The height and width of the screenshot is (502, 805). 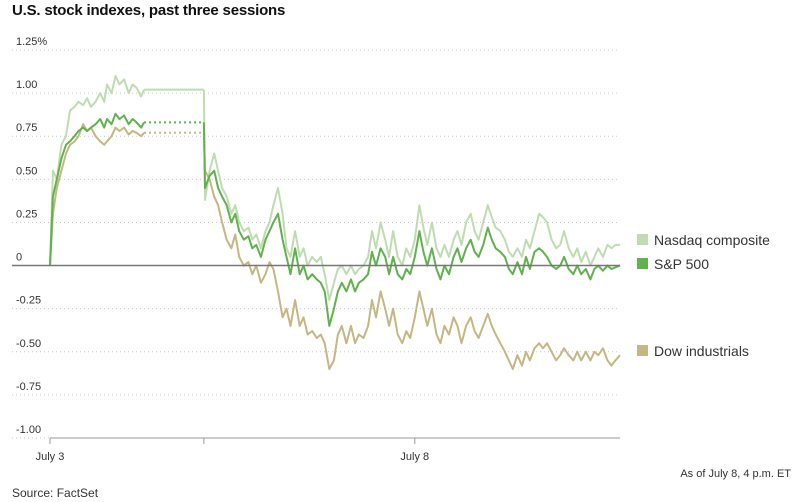 What do you see at coordinates (701, 351) in the screenshot?
I see `legend-label: Dow industrials` at bounding box center [701, 351].